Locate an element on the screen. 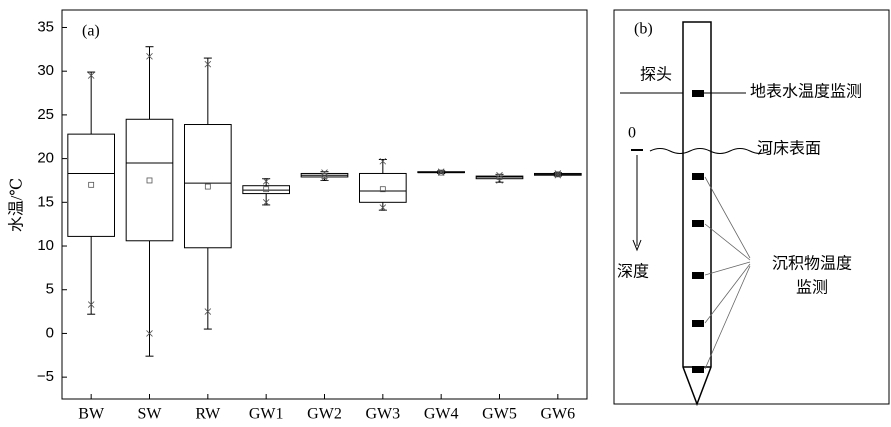 Image resolution: width=891 pixels, height=427 pixels. sensors is located at coordinates (698, 231).